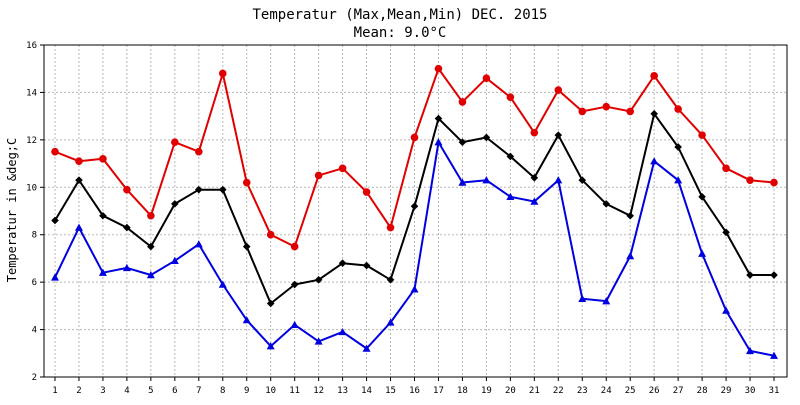 The width and height of the screenshot is (800, 405). I want to click on y-tick-label: 12, so click(31, 141).